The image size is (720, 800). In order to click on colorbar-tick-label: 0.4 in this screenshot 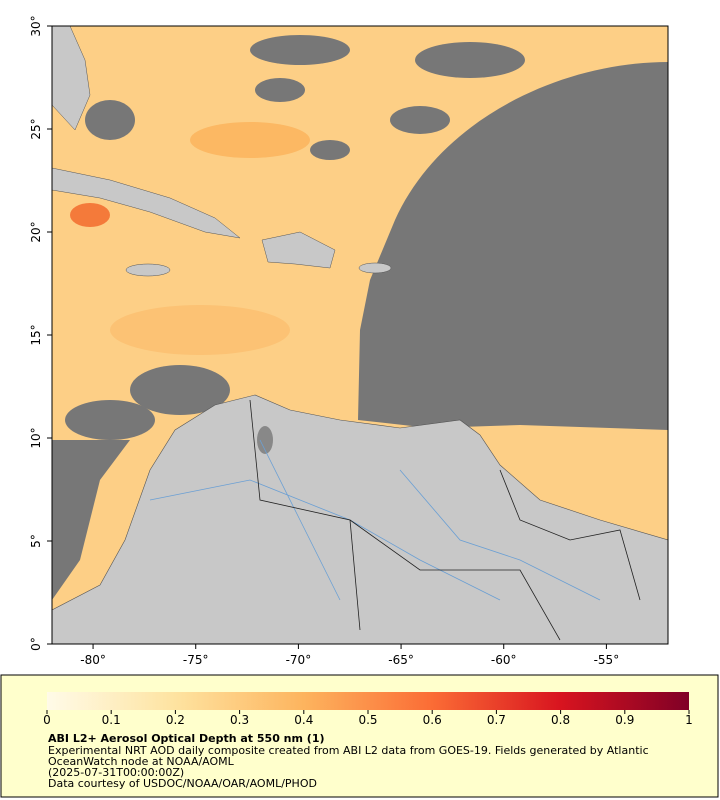, I will do `click(303, 720)`.